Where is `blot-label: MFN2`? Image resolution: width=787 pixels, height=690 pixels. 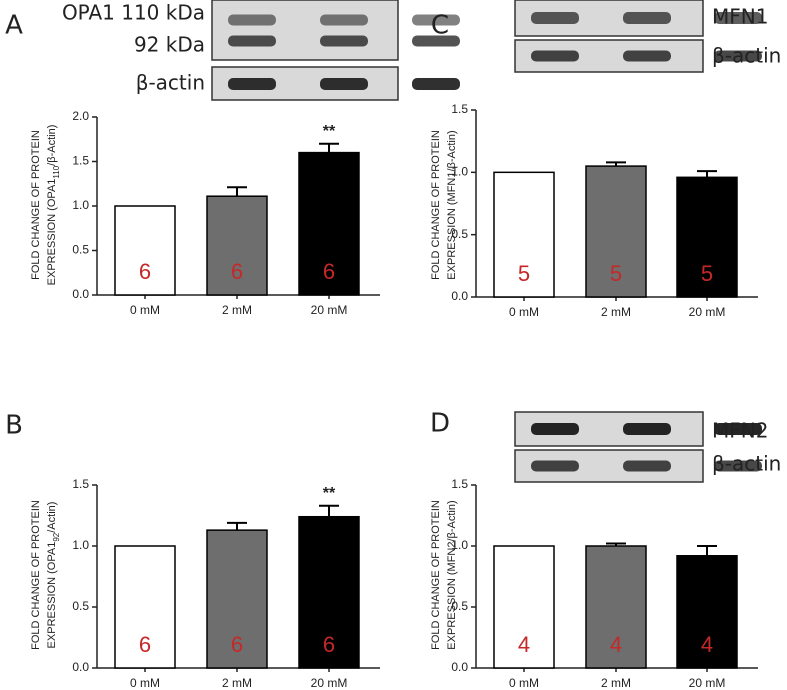
blot-label: MFN2 is located at coordinates (740, 431).